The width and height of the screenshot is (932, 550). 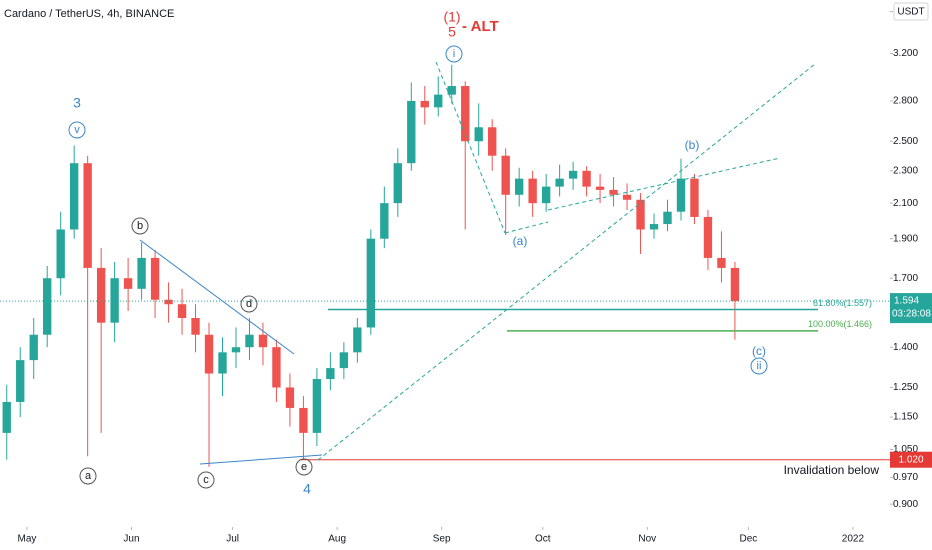 I want to click on y-tick-label: 1.050, so click(x=905, y=449).